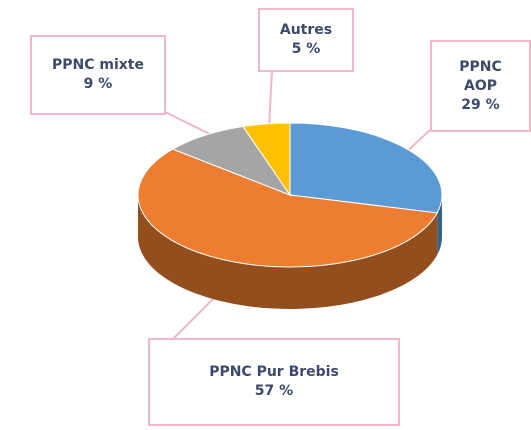 This screenshot has width=531, height=430. Describe the element at coordinates (98, 75) in the screenshot. I see `data-label-box: PPNC mixte 9 %` at that location.